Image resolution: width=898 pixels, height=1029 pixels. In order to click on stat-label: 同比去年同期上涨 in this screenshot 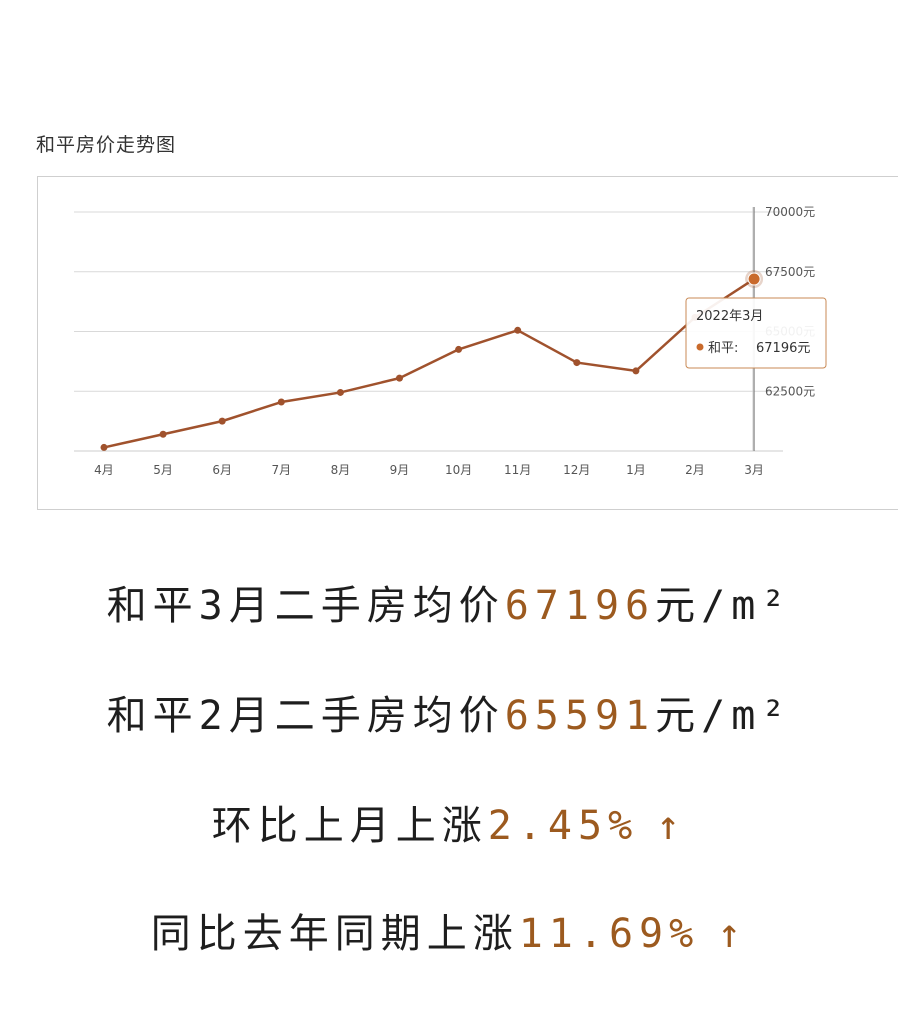, I will do `click(334, 934)`.